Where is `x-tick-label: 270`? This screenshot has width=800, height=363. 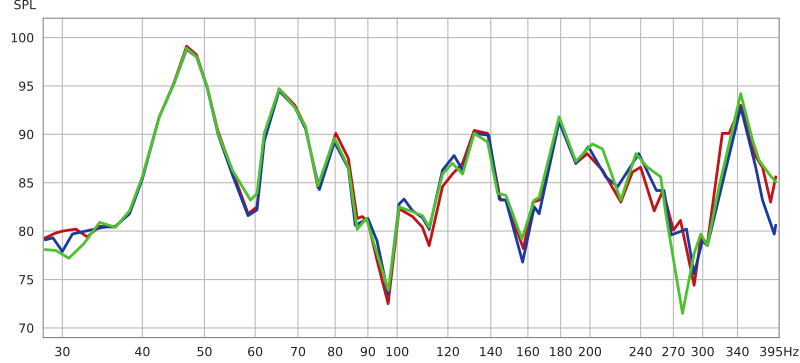
x-tick-label: 270 is located at coordinates (673, 351).